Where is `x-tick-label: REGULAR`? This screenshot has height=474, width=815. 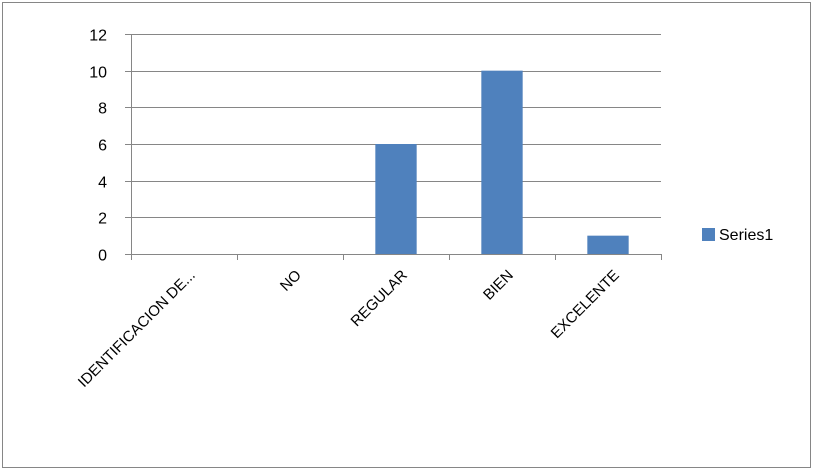 x-tick-label: REGULAR is located at coordinates (379, 298).